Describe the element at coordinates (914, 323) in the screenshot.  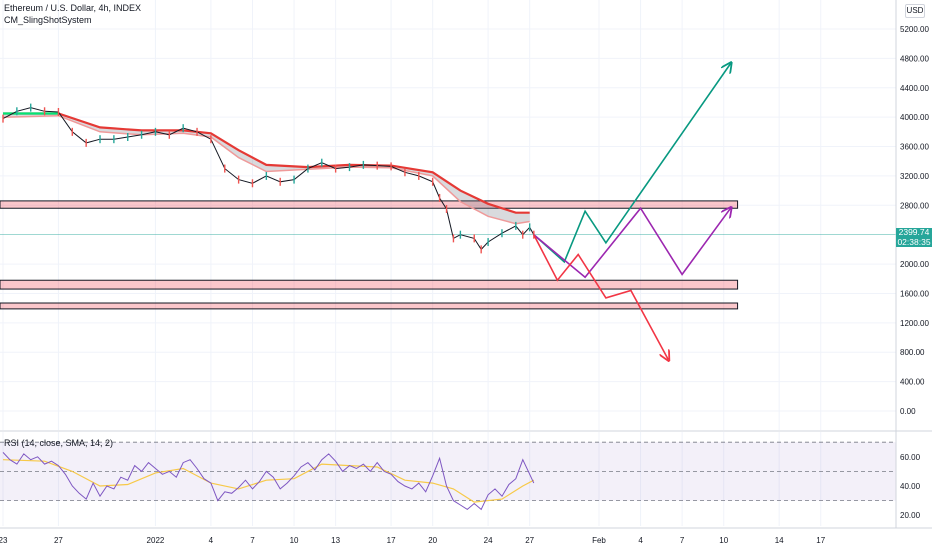
I see `price-tick-label: 1200.00` at that location.